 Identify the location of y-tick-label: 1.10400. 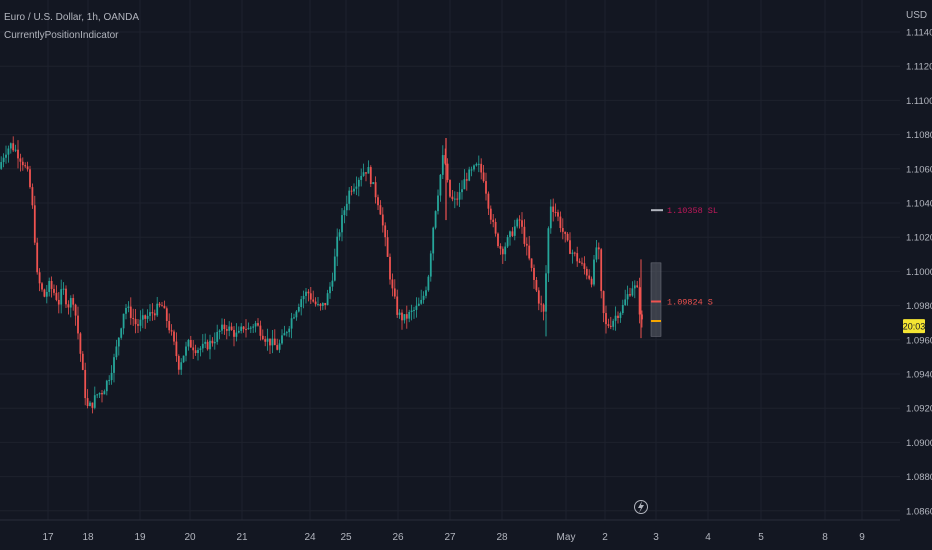
(919, 204).